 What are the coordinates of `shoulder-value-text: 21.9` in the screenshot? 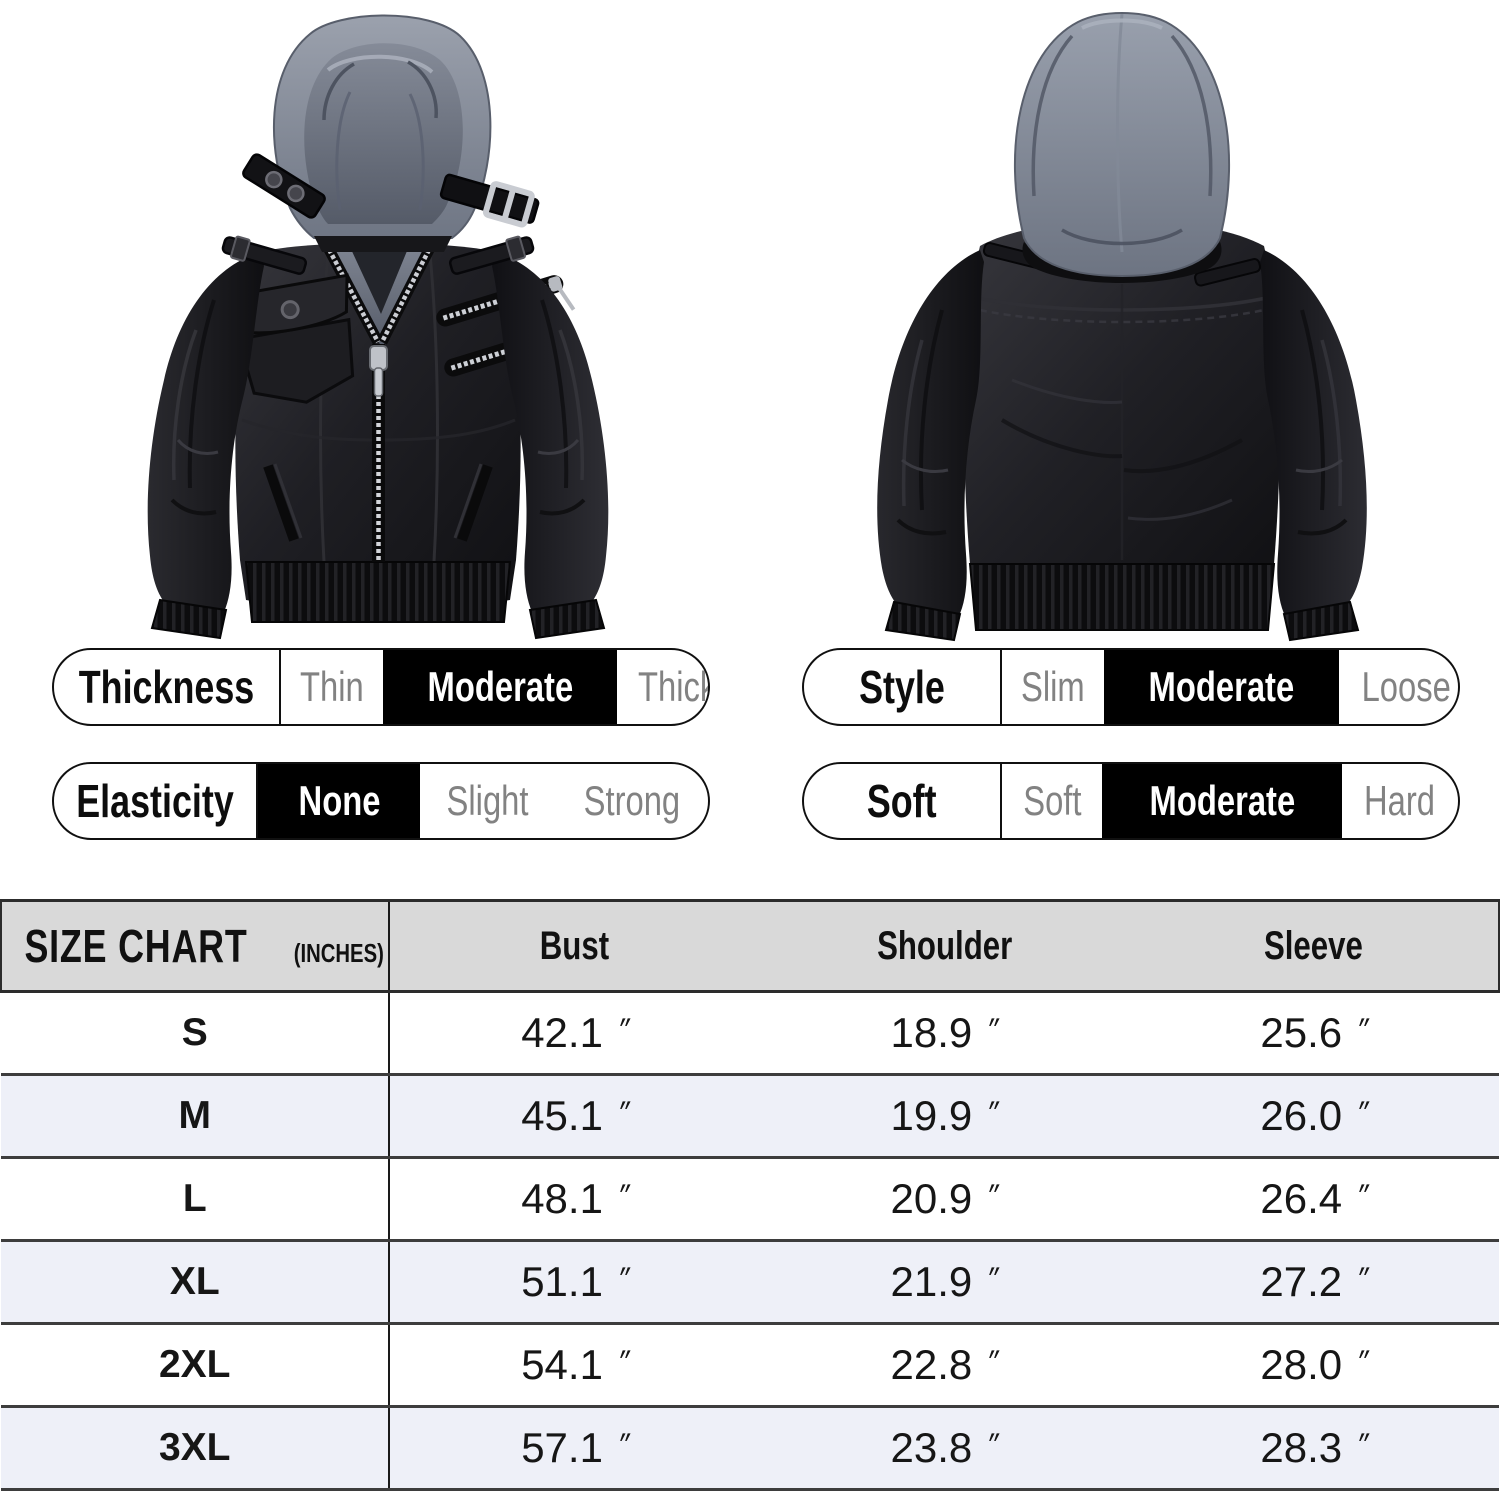 It's located at (931, 1281).